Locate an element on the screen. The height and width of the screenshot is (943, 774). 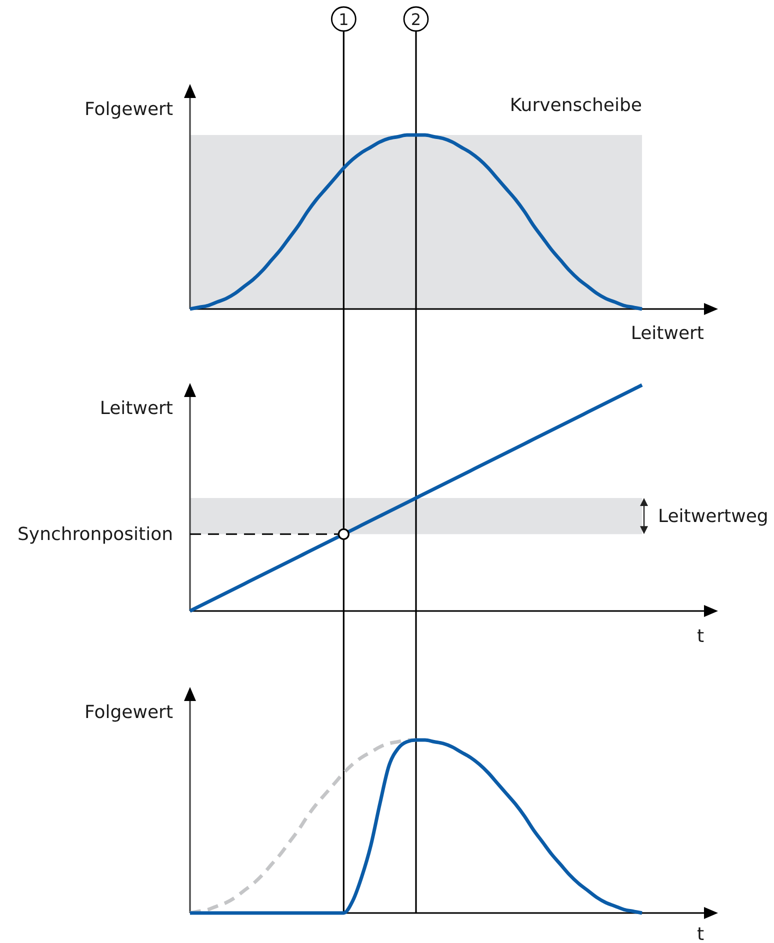
text: 2 is located at coordinates (416, 19).